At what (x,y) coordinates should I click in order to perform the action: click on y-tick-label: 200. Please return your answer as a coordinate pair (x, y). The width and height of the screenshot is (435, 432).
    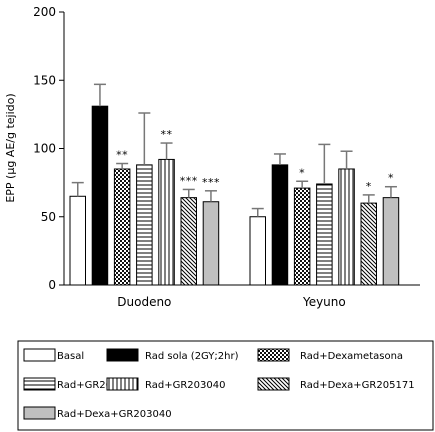
    Looking at the image, I should click on (44, 12).